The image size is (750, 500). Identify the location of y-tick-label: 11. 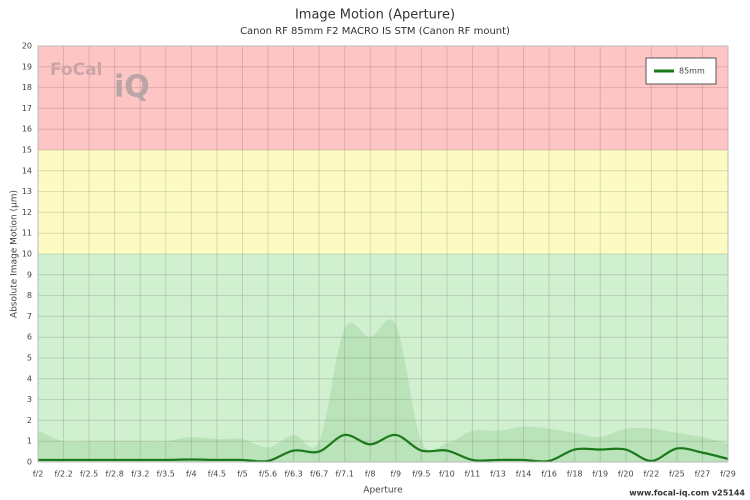
(27, 233).